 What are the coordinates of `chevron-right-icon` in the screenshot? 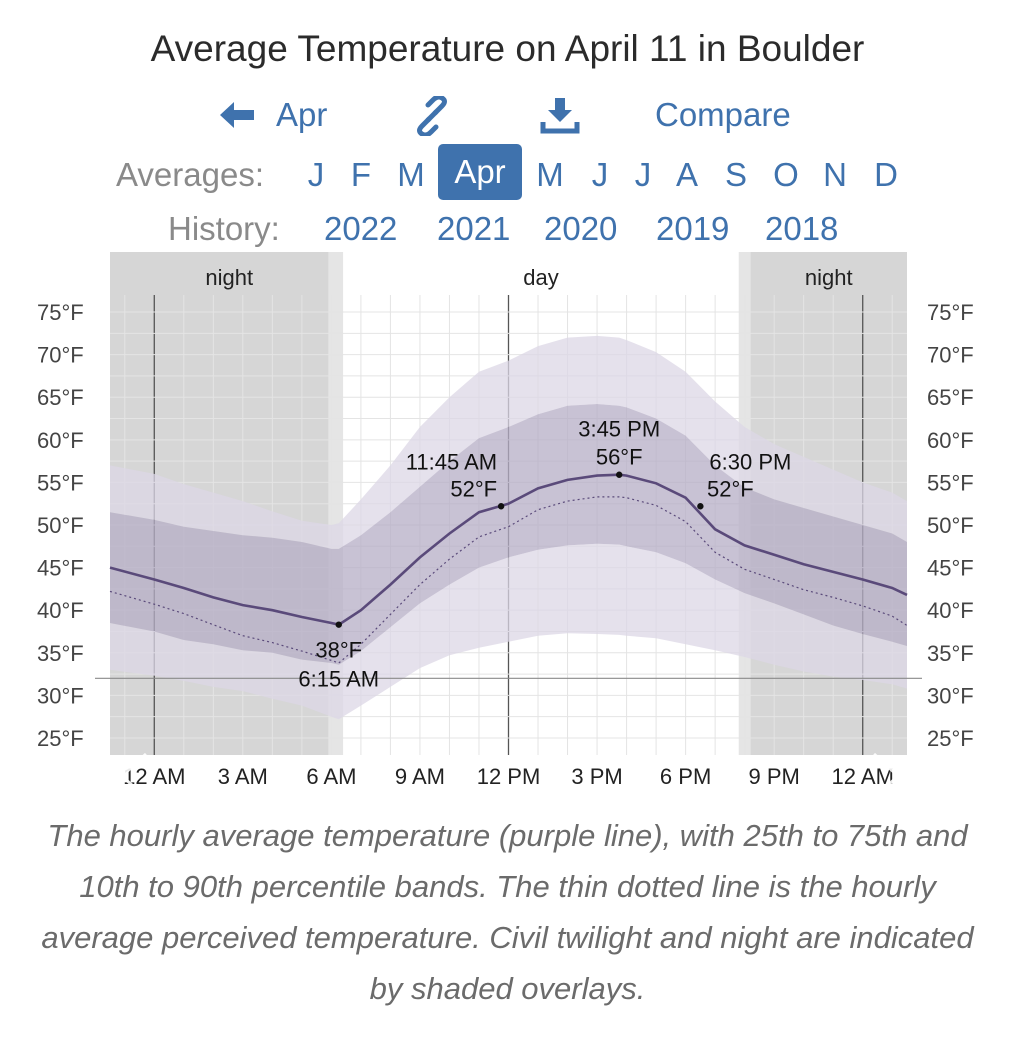 It's located at (886, 773).